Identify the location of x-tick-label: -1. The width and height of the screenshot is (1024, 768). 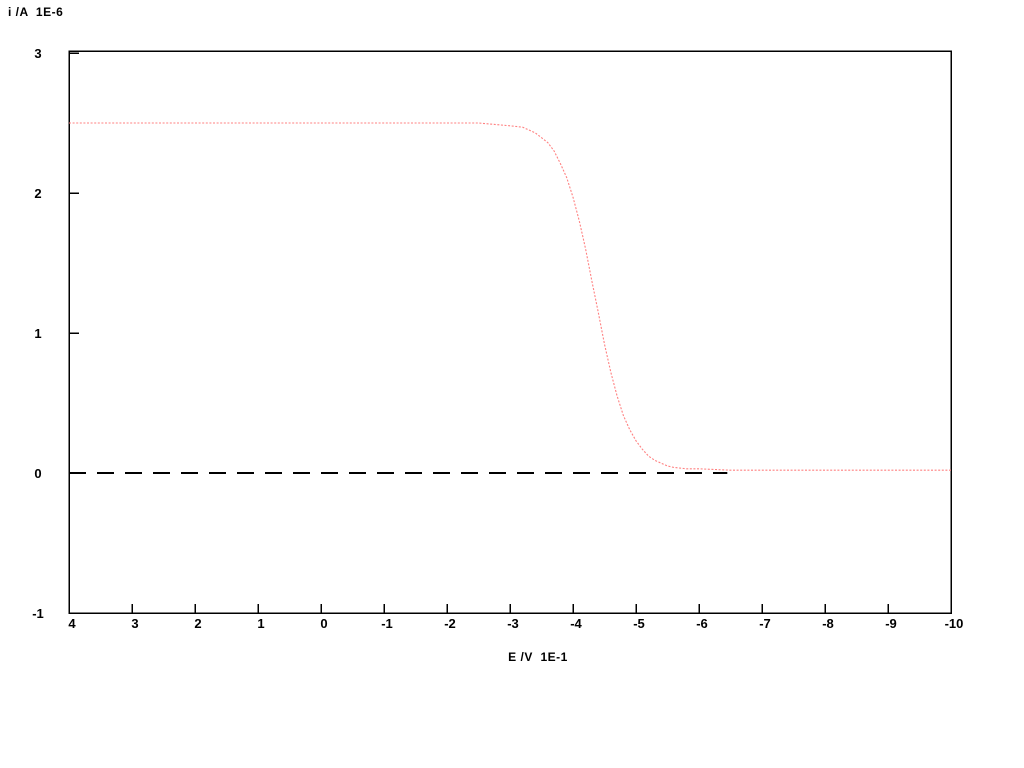
(387, 623).